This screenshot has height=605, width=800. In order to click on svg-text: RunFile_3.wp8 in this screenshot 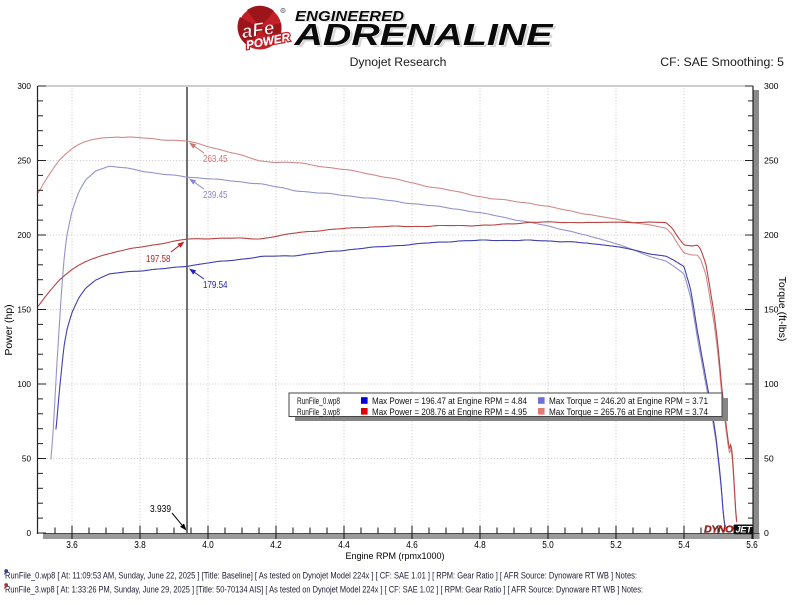, I will do `click(318, 412)`.